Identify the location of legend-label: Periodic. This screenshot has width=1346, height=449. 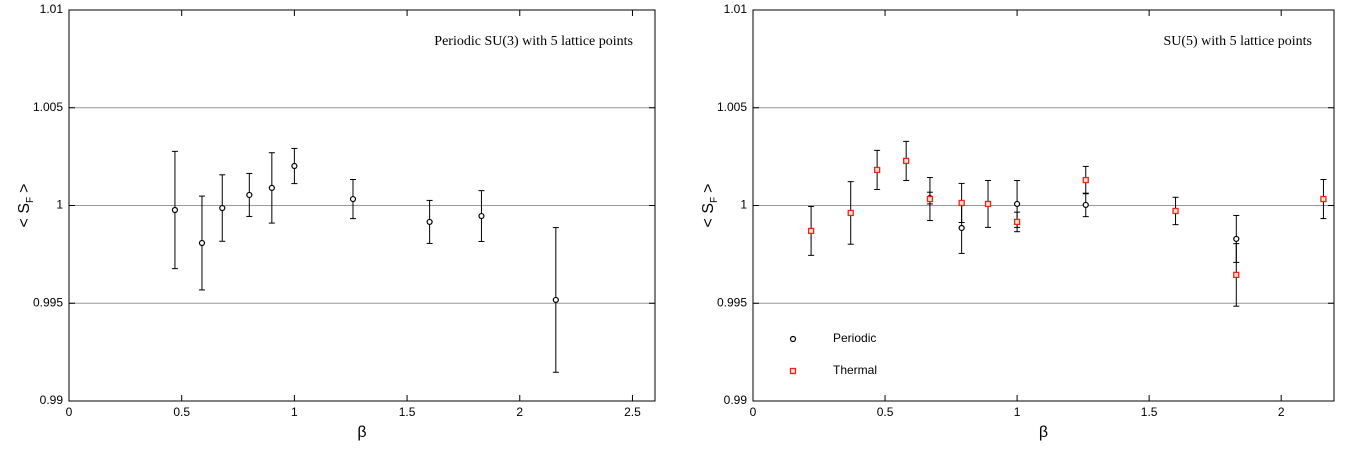
(854, 338).